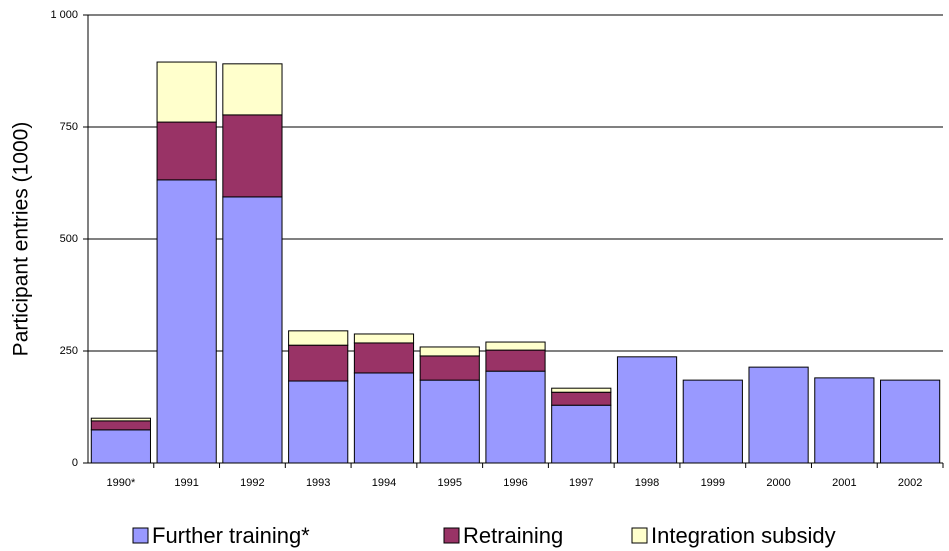 The height and width of the screenshot is (551, 949). What do you see at coordinates (231, 535) in the screenshot?
I see `legend-label: Further training*` at bounding box center [231, 535].